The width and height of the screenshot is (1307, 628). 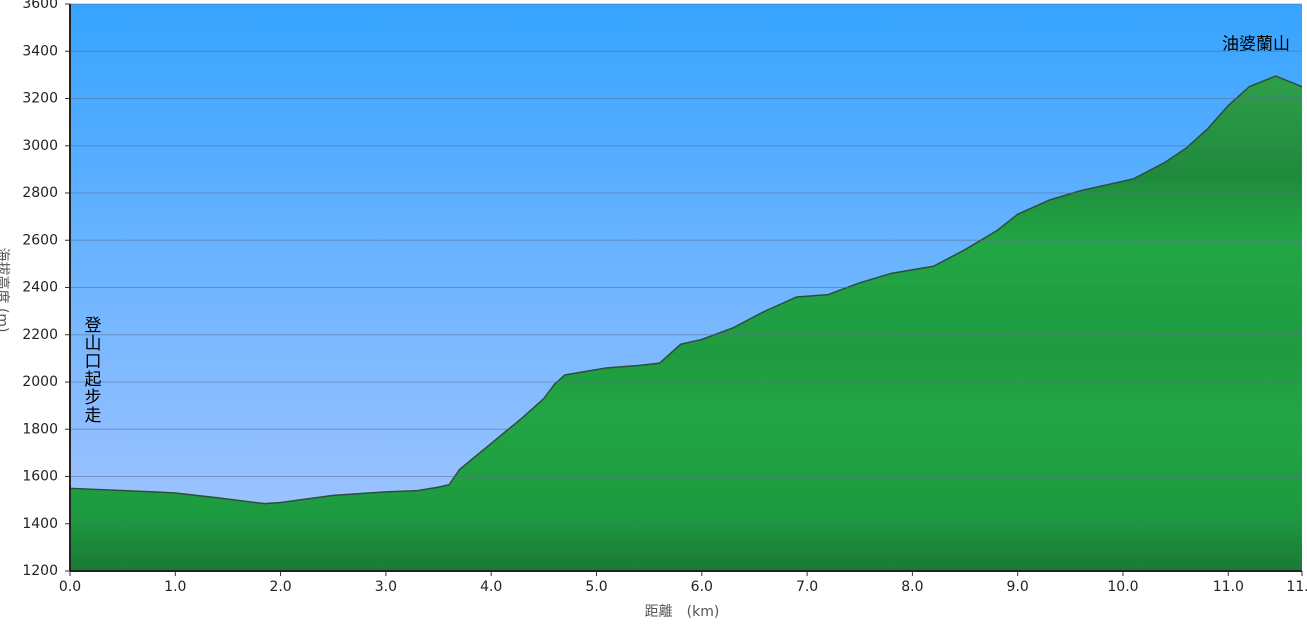 I want to click on y-tick-label: 1400, so click(x=40, y=524).